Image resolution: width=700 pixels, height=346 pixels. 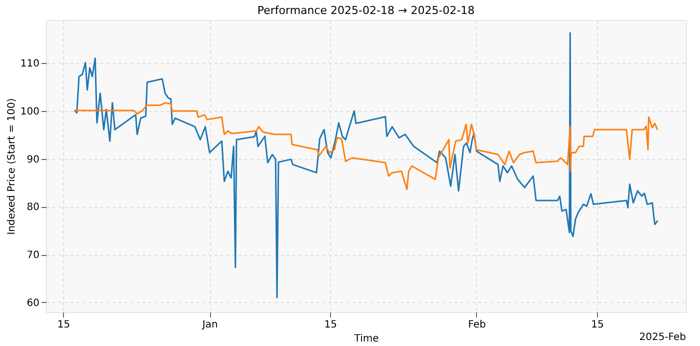 What do you see at coordinates (33, 160) in the screenshot?
I see `y-tick-label: 90` at bounding box center [33, 160].